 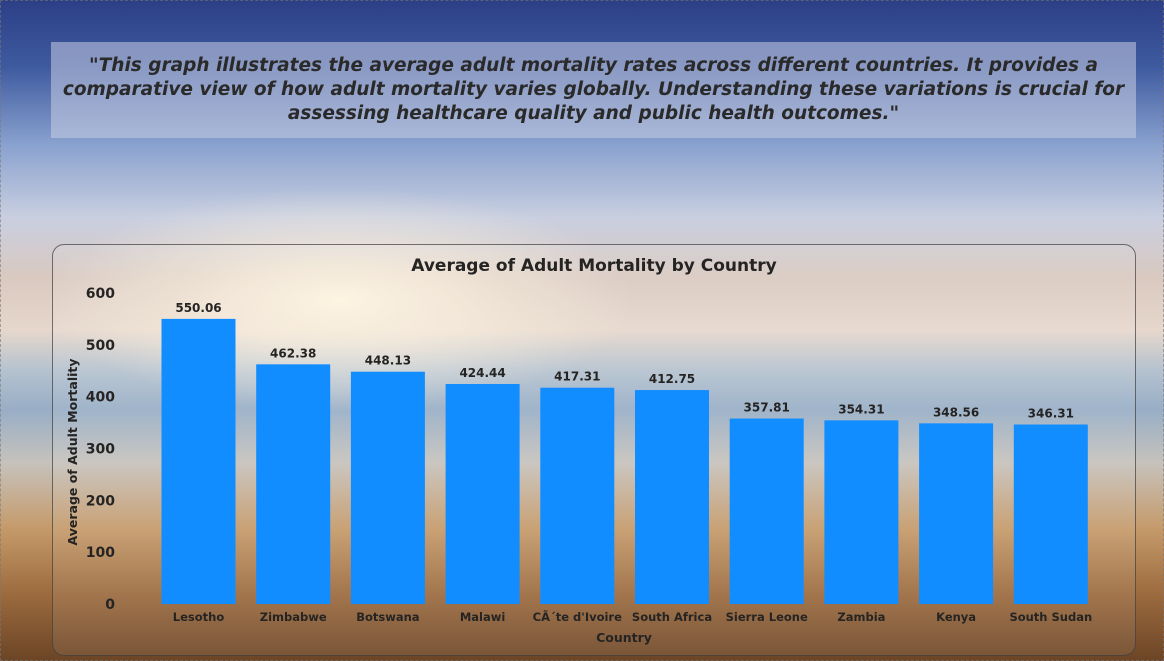 I want to click on x-tick-label: Lesotho, so click(x=199, y=617).